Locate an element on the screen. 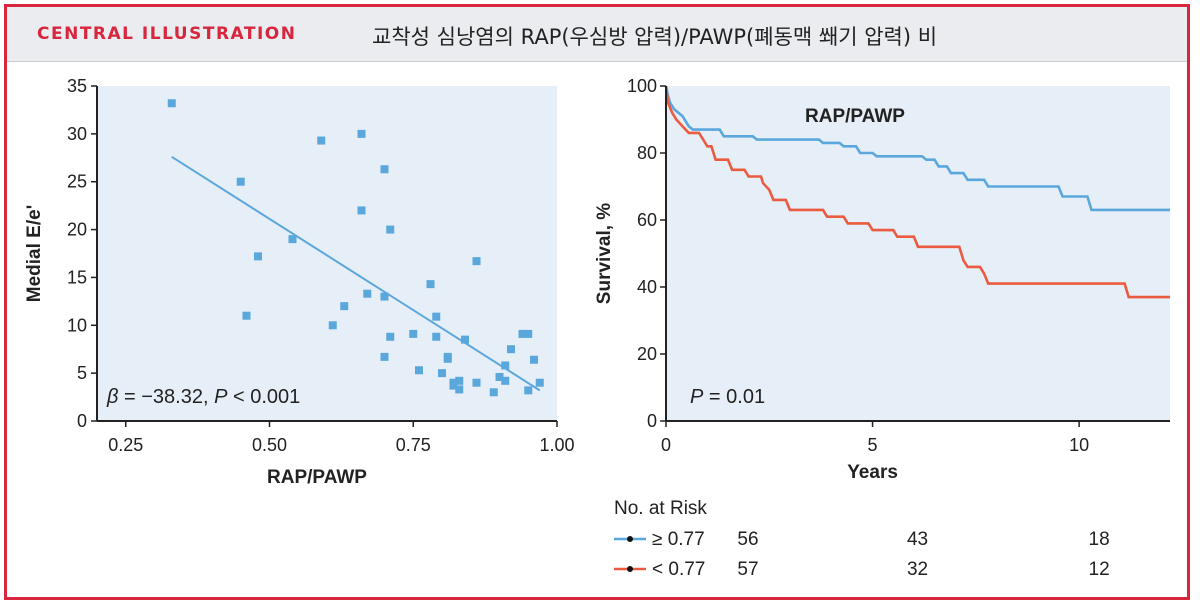  survival-y-tick-label: 40 is located at coordinates (647, 287).